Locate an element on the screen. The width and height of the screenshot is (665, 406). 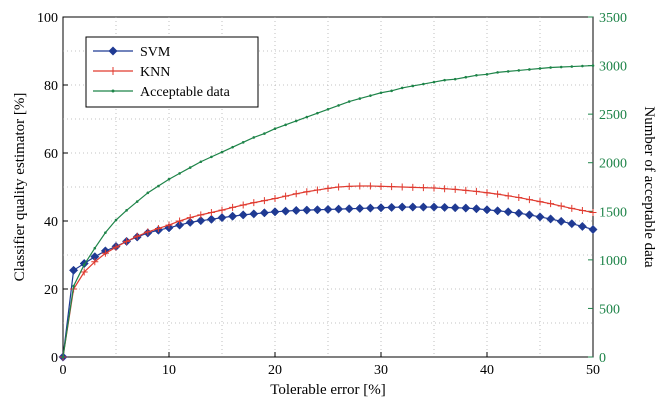
right-y-tick-label: 3500 is located at coordinates (613, 18).